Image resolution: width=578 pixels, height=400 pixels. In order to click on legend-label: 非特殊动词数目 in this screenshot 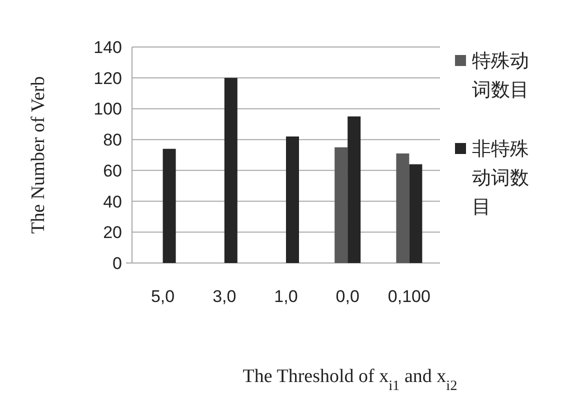, I will do `click(500, 178)`.